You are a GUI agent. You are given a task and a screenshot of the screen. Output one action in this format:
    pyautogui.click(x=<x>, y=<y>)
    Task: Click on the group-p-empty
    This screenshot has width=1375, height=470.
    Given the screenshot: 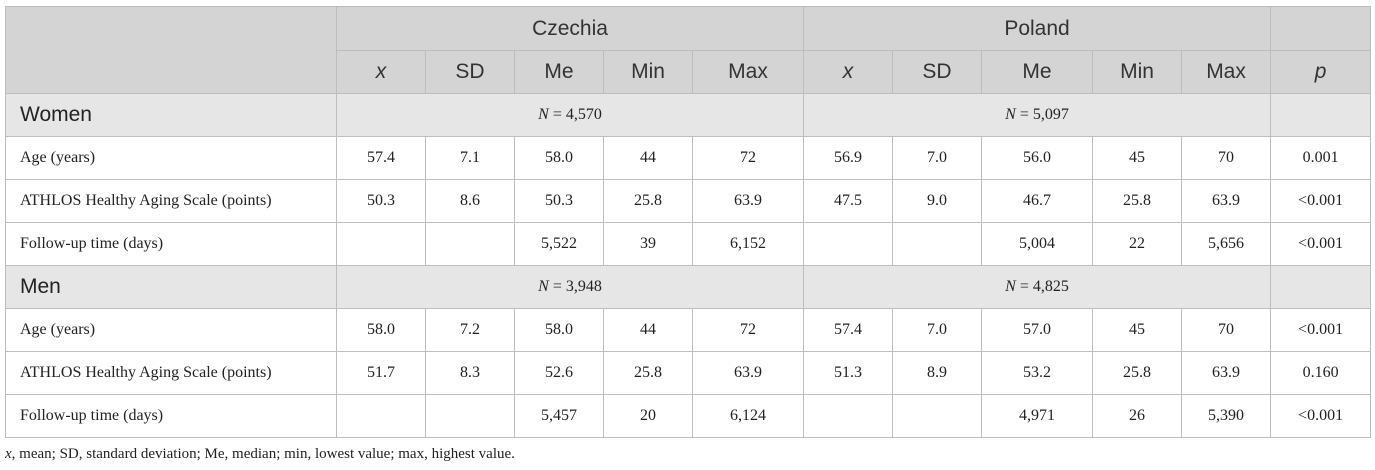 What is the action you would take?
    pyautogui.click(x=1321, y=287)
    